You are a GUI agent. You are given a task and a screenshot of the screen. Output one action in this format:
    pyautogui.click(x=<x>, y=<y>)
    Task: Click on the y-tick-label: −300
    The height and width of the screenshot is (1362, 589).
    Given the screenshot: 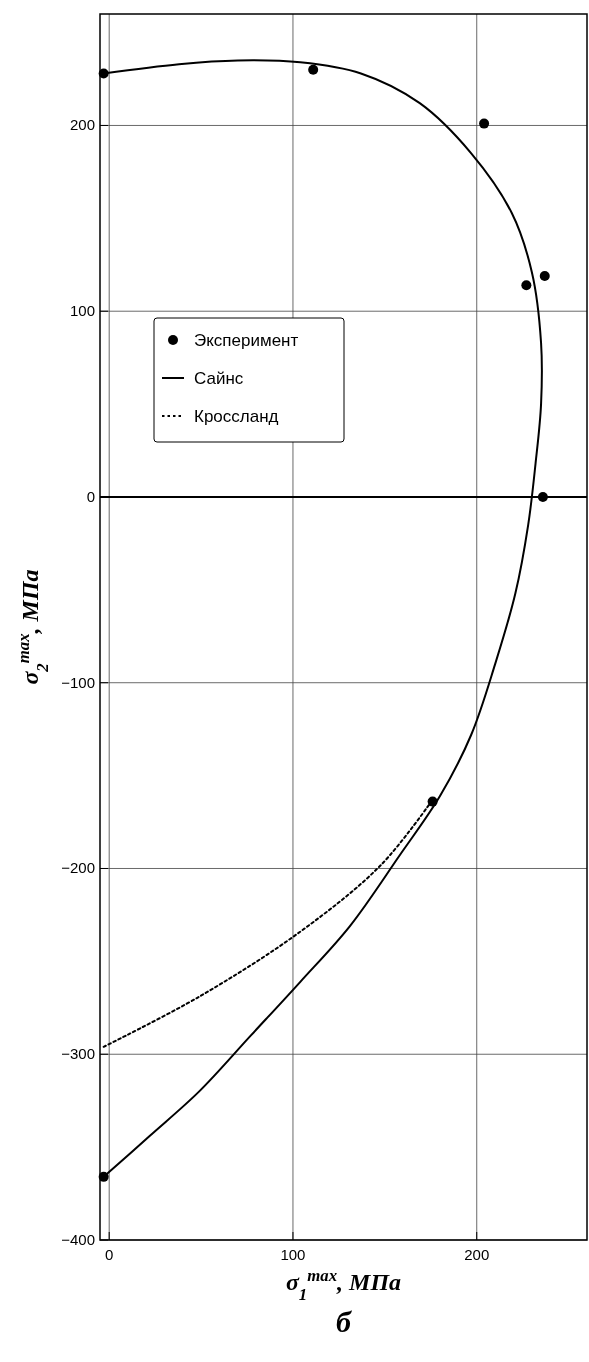 What is the action you would take?
    pyautogui.click(x=78, y=1054)
    